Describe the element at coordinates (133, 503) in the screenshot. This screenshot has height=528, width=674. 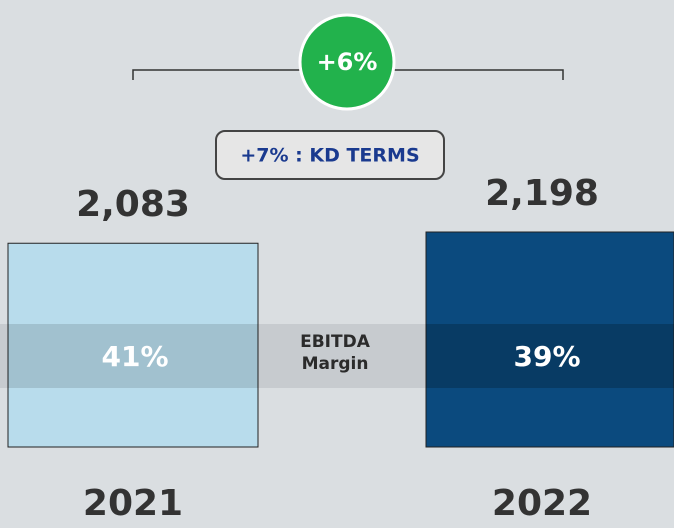
I see `x-tick-label: 2021` at that location.